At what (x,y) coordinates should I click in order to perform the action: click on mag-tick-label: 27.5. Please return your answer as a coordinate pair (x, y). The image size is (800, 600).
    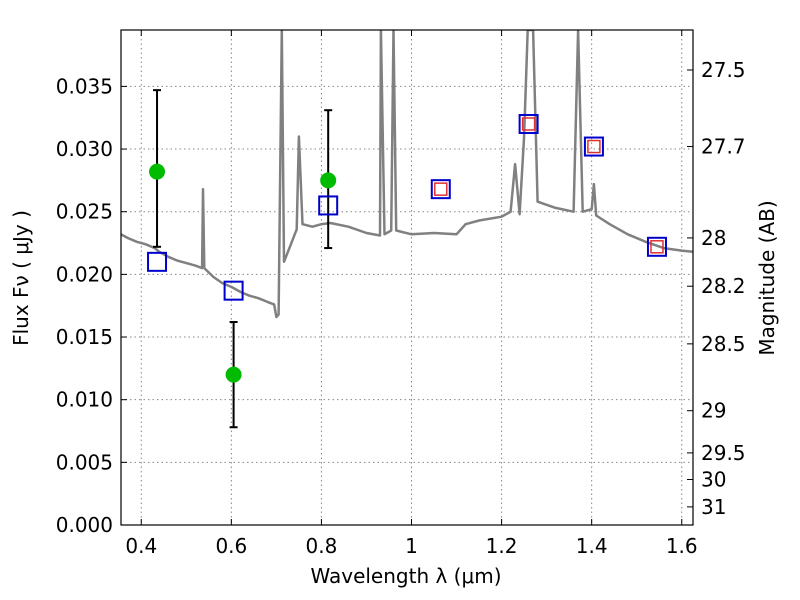
    Looking at the image, I should click on (723, 70).